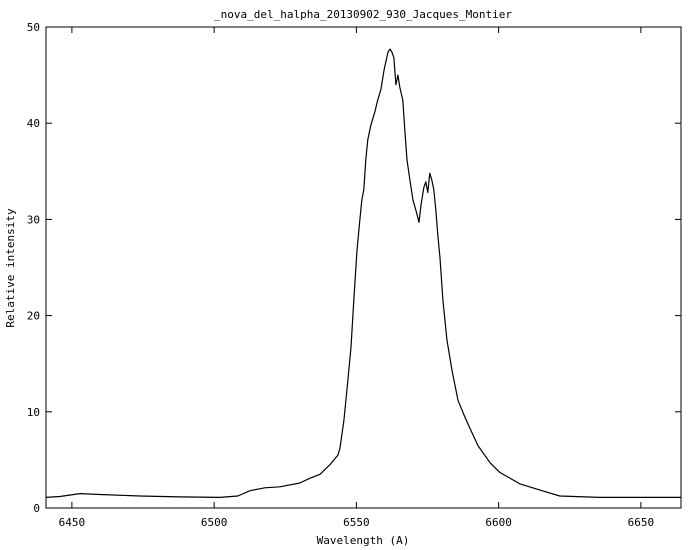 The height and width of the screenshot is (550, 700). I want to click on y-tick-label: 30, so click(33, 219).